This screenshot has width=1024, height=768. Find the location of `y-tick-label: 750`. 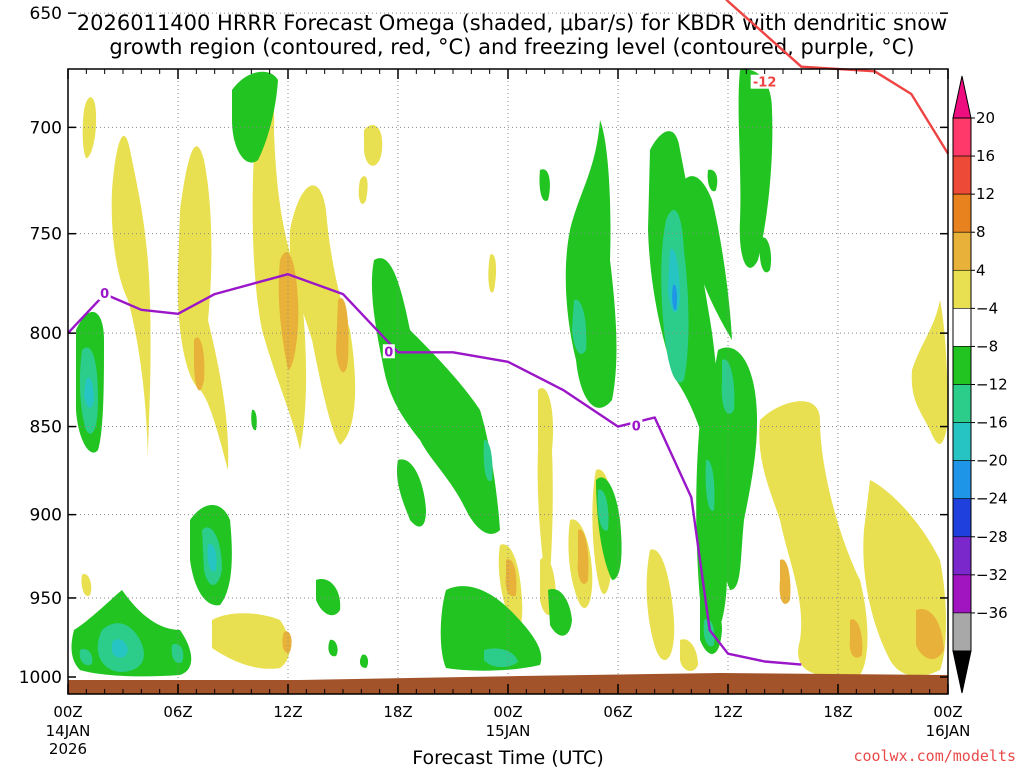

y-tick-label: 750 is located at coordinates (46, 235).